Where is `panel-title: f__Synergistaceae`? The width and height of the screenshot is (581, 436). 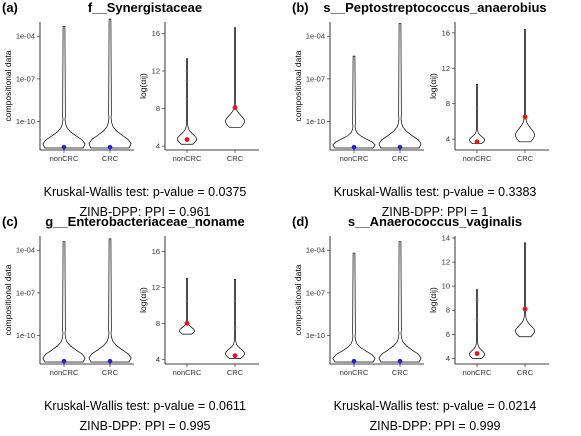
panel-title: f__Synergistaceae is located at coordinates (145, 7).